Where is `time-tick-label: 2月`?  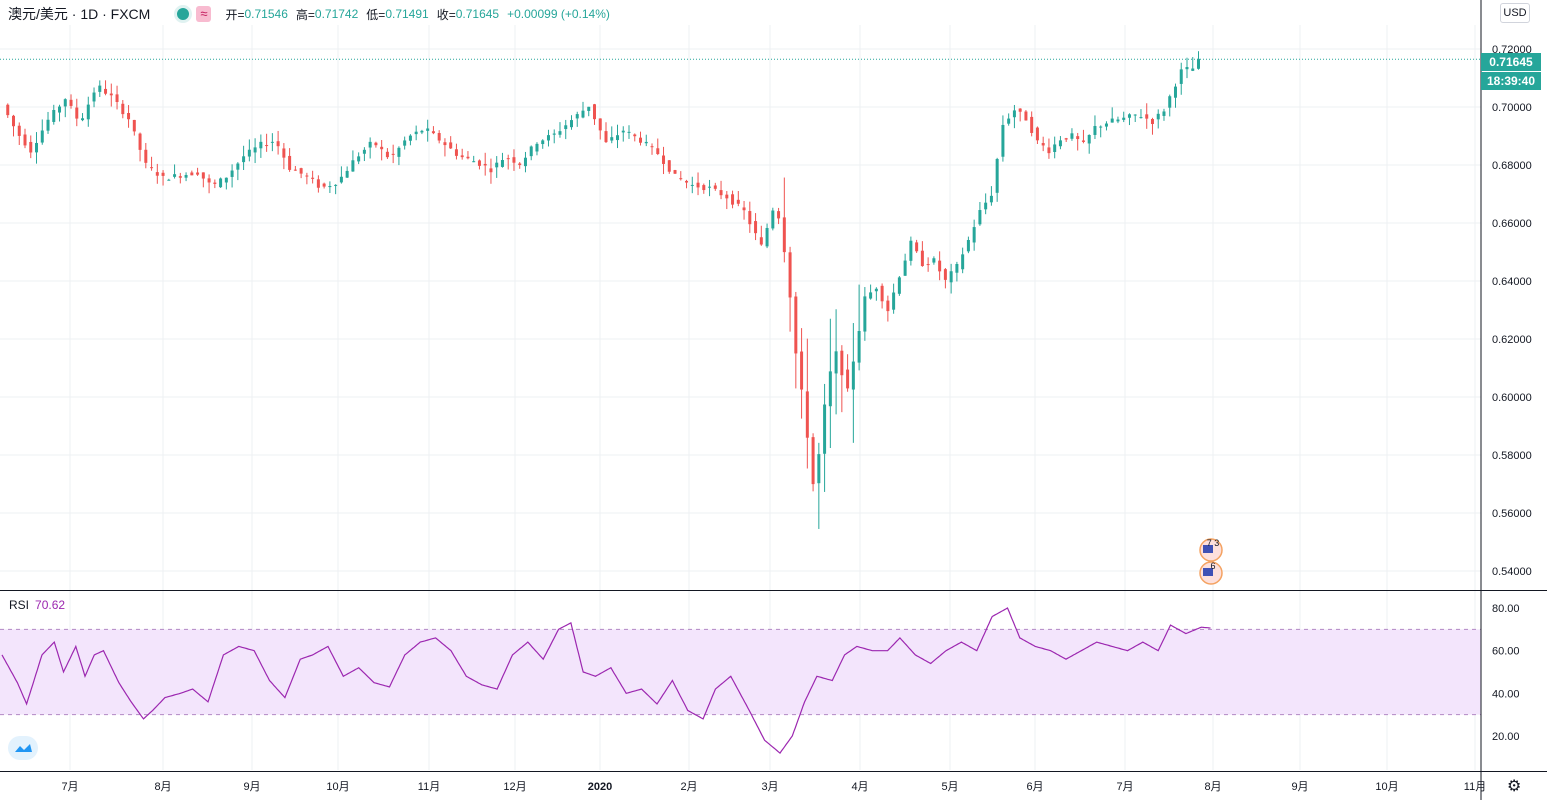 time-tick-label: 2月 is located at coordinates (688, 787).